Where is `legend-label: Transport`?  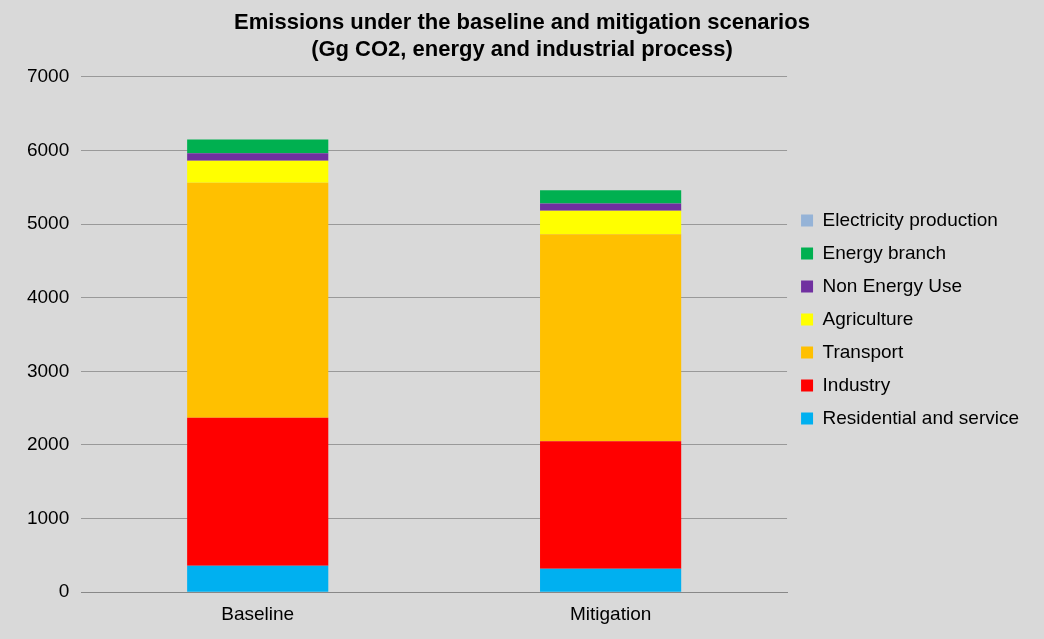
legend-label: Transport is located at coordinates (863, 351).